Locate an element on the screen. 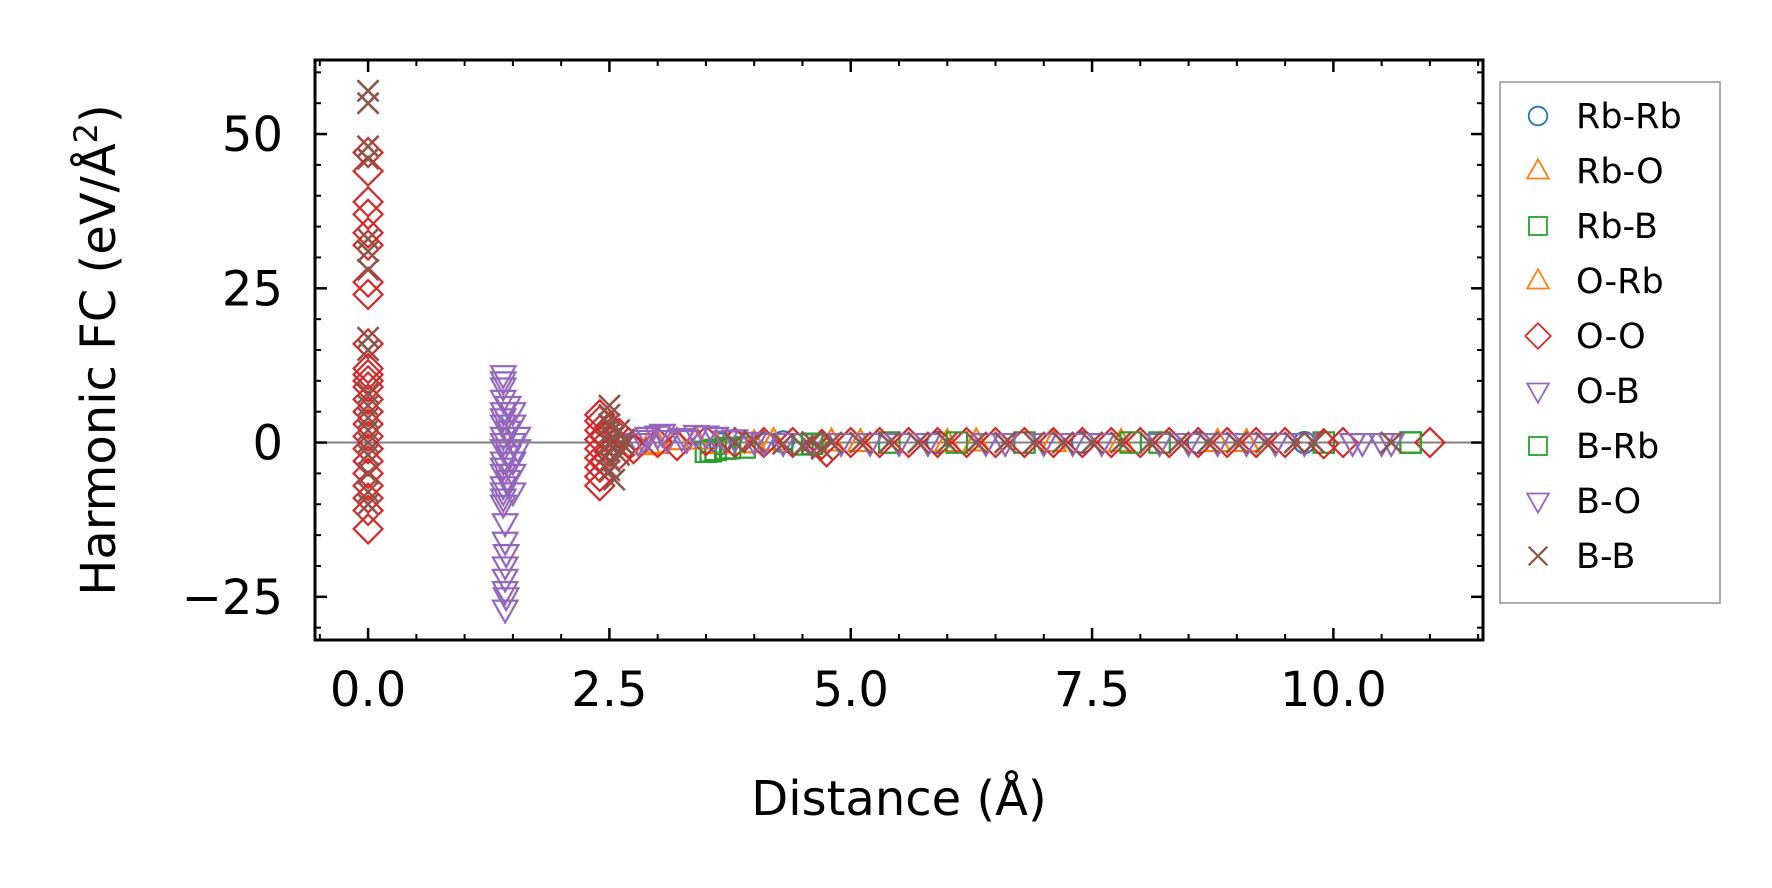 The height and width of the screenshot is (888, 1772). y-axis-label: Harmonic FC (eV/Å2) is located at coordinates (97, 350).